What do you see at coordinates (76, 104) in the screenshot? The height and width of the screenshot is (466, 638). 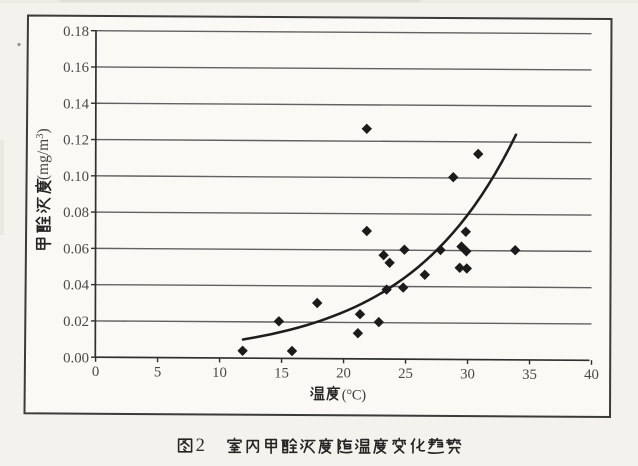 I see `svg-text: 0.14` at bounding box center [76, 104].